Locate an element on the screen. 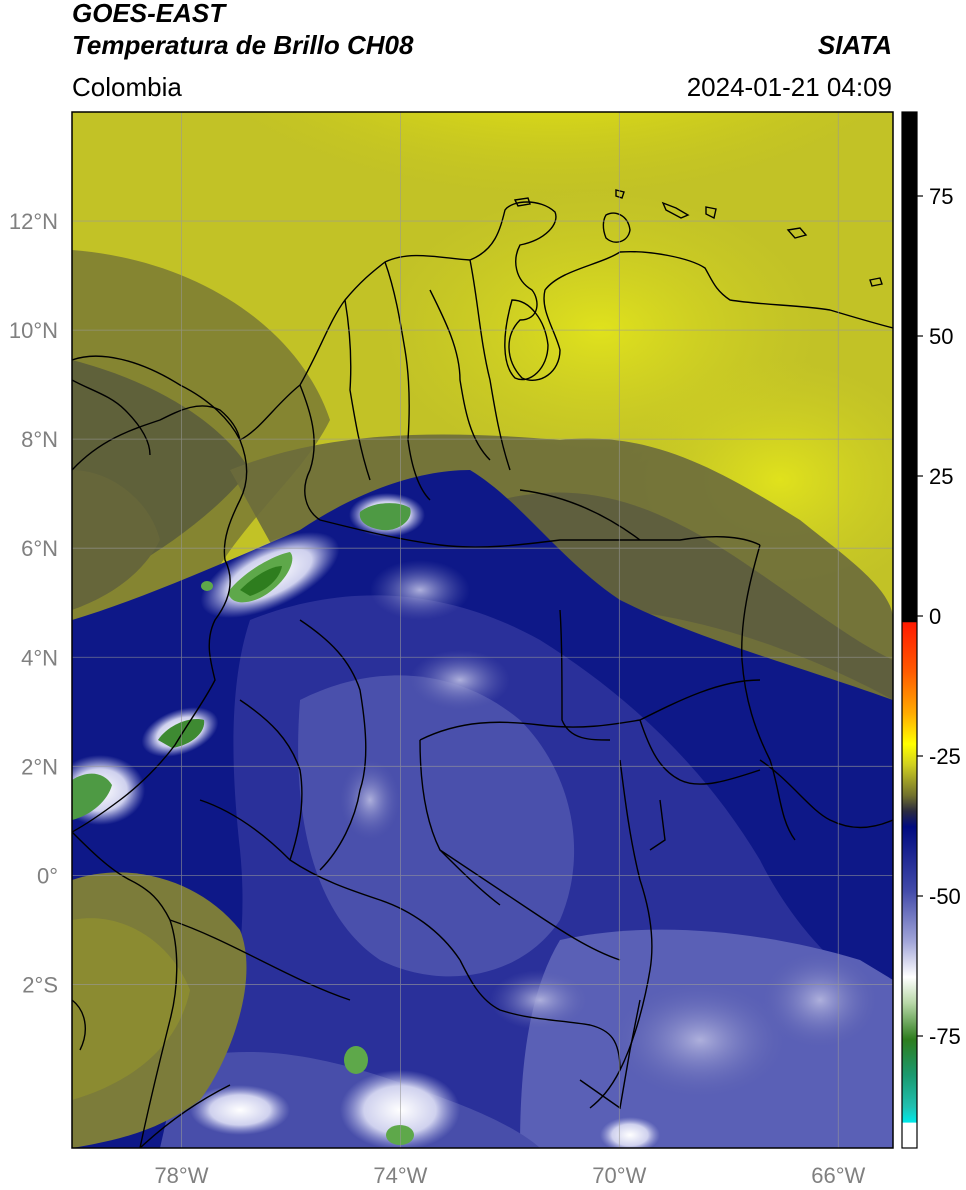 The width and height of the screenshot is (966, 1190). lon-tick-label: 70°W is located at coordinates (619, 1175).